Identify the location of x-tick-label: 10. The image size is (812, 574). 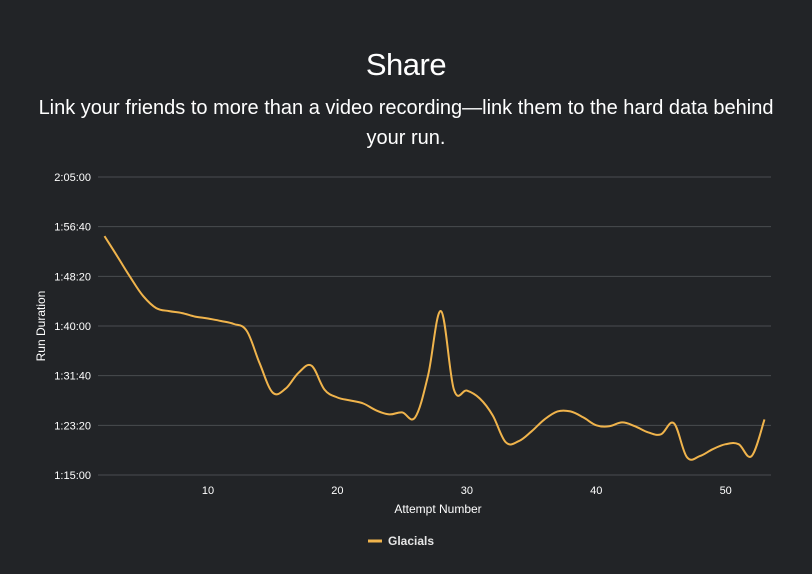
(208, 491).